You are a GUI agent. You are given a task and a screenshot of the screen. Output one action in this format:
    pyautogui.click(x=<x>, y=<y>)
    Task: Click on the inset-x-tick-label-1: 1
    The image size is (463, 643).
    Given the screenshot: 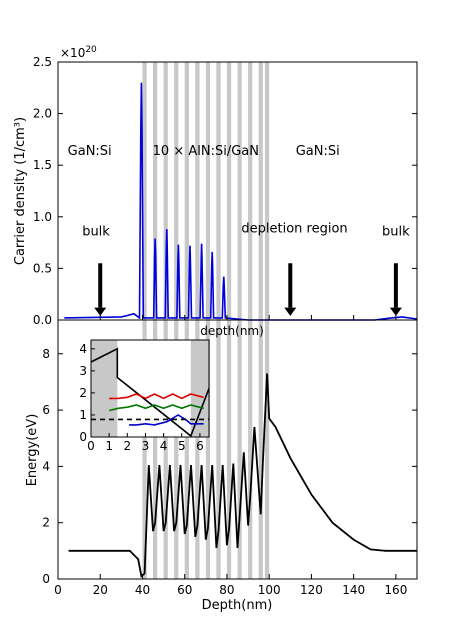 What is the action you would take?
    pyautogui.click(x=109, y=446)
    